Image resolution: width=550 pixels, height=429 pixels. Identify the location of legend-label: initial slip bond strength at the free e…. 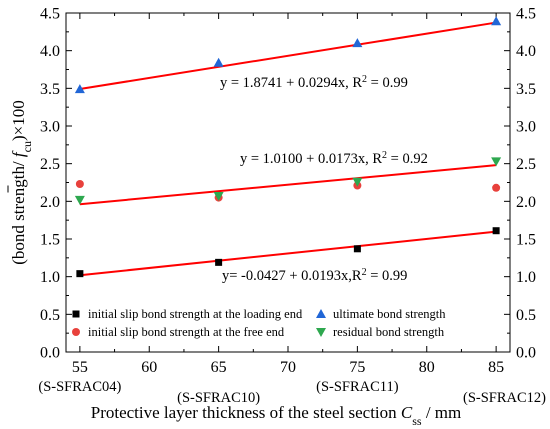
(186, 332).